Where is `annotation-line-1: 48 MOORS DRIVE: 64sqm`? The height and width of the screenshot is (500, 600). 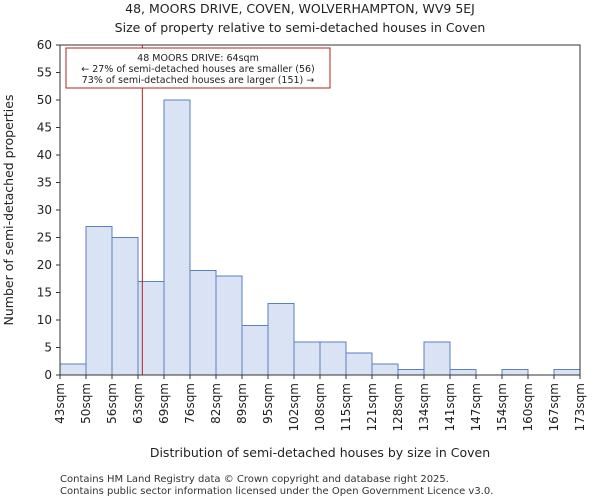
annotation-line-1: 48 MOORS DRIVE: 64sqm is located at coordinates (198, 58).